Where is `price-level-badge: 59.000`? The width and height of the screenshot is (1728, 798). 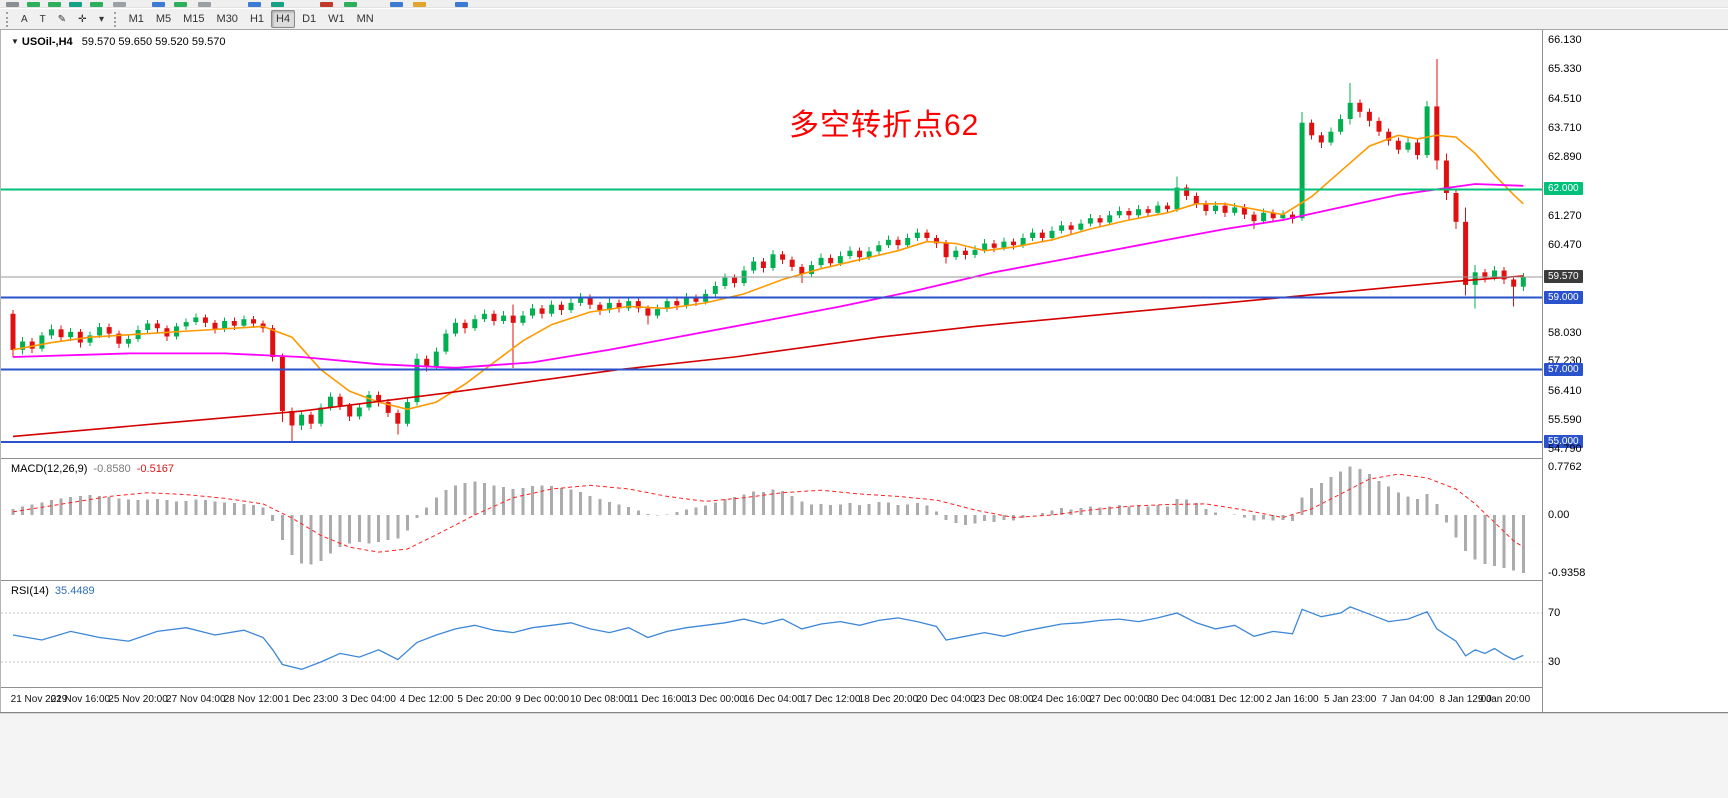
price-level-badge: 59.000 is located at coordinates (1563, 297).